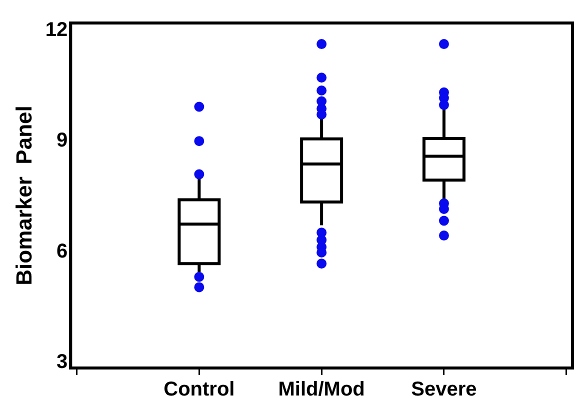 The width and height of the screenshot is (586, 413). What do you see at coordinates (444, 389) in the screenshot?
I see `x-tick-label: Severe` at bounding box center [444, 389].